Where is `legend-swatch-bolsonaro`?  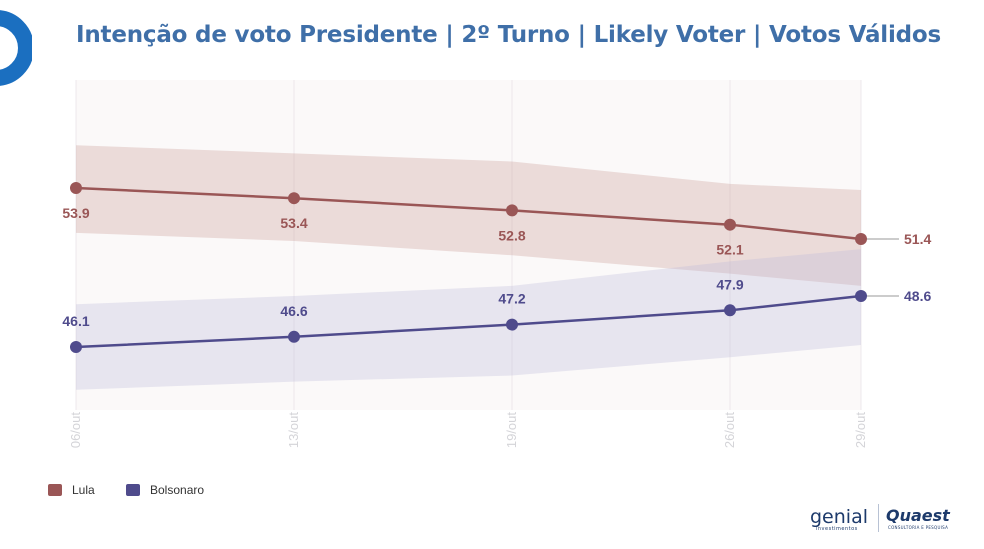 legend-swatch-bolsonaro is located at coordinates (133, 490).